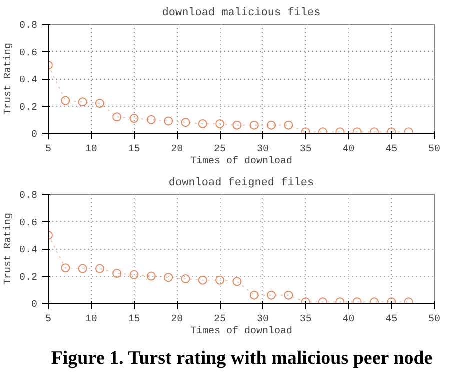  I want to click on chart-title: download malicious files, so click(241, 14).